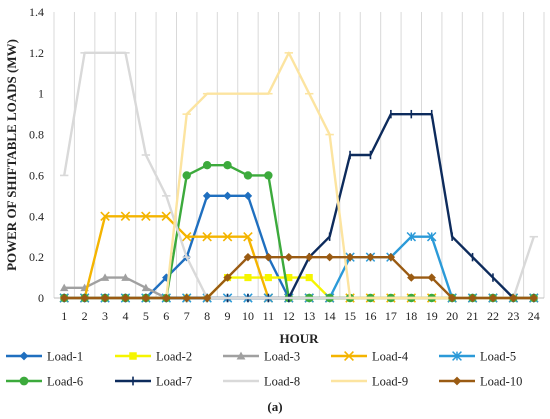 The width and height of the screenshot is (550, 419). Describe the element at coordinates (153, 382) in the screenshot. I see `legend-item: Load-7` at that location.